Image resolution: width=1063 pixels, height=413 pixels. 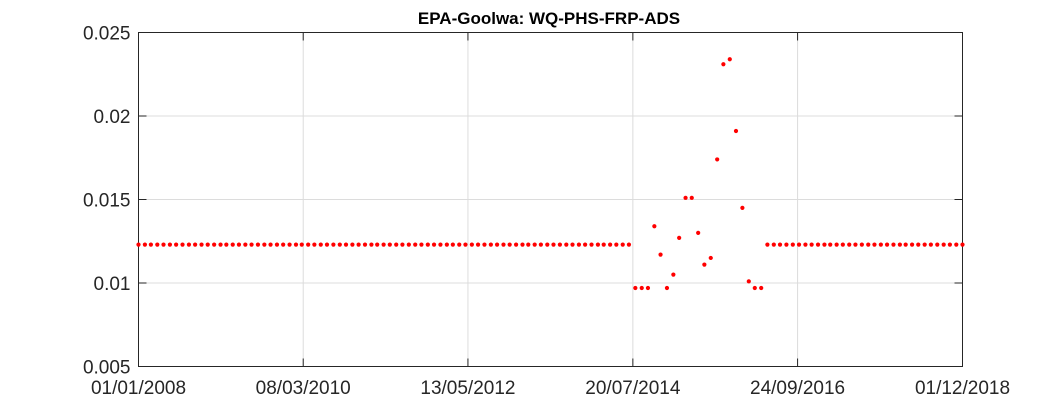 What do you see at coordinates (107, 34) in the screenshot?
I see `y-tick-label: 0.025` at bounding box center [107, 34].